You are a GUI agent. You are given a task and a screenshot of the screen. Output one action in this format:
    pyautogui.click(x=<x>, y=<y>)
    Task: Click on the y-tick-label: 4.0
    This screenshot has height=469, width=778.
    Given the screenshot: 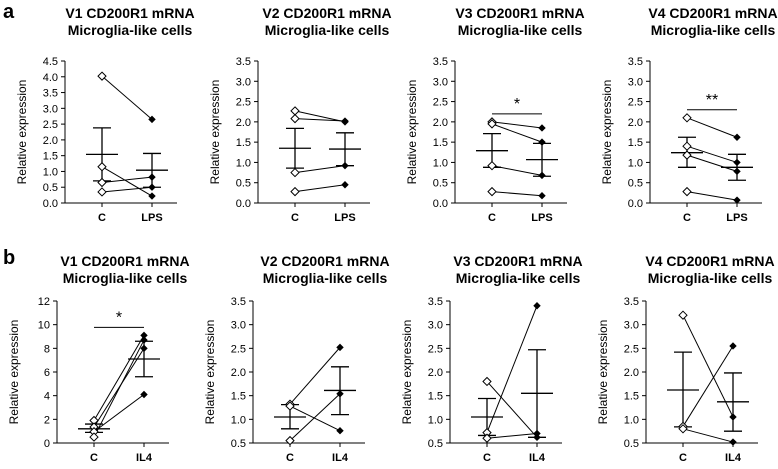 What is the action you would take?
    pyautogui.click(x=50, y=78)
    